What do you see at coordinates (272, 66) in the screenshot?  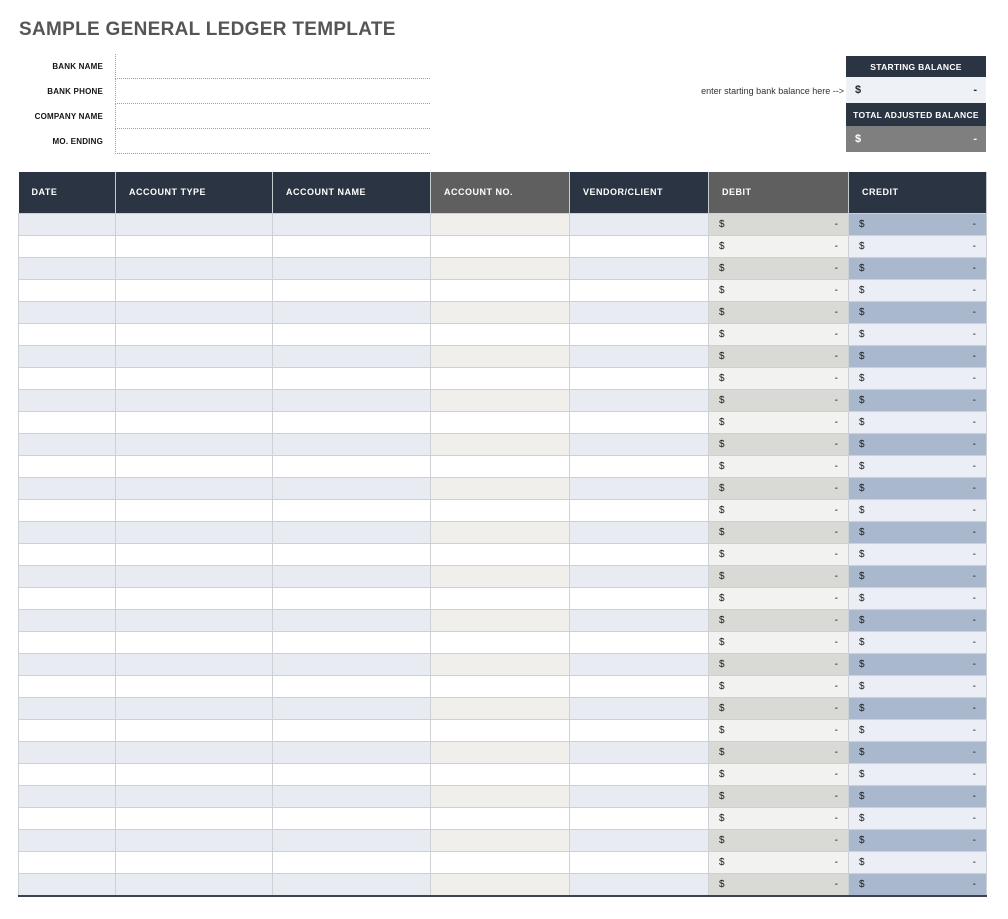 I see `bank-name-input` at bounding box center [272, 66].